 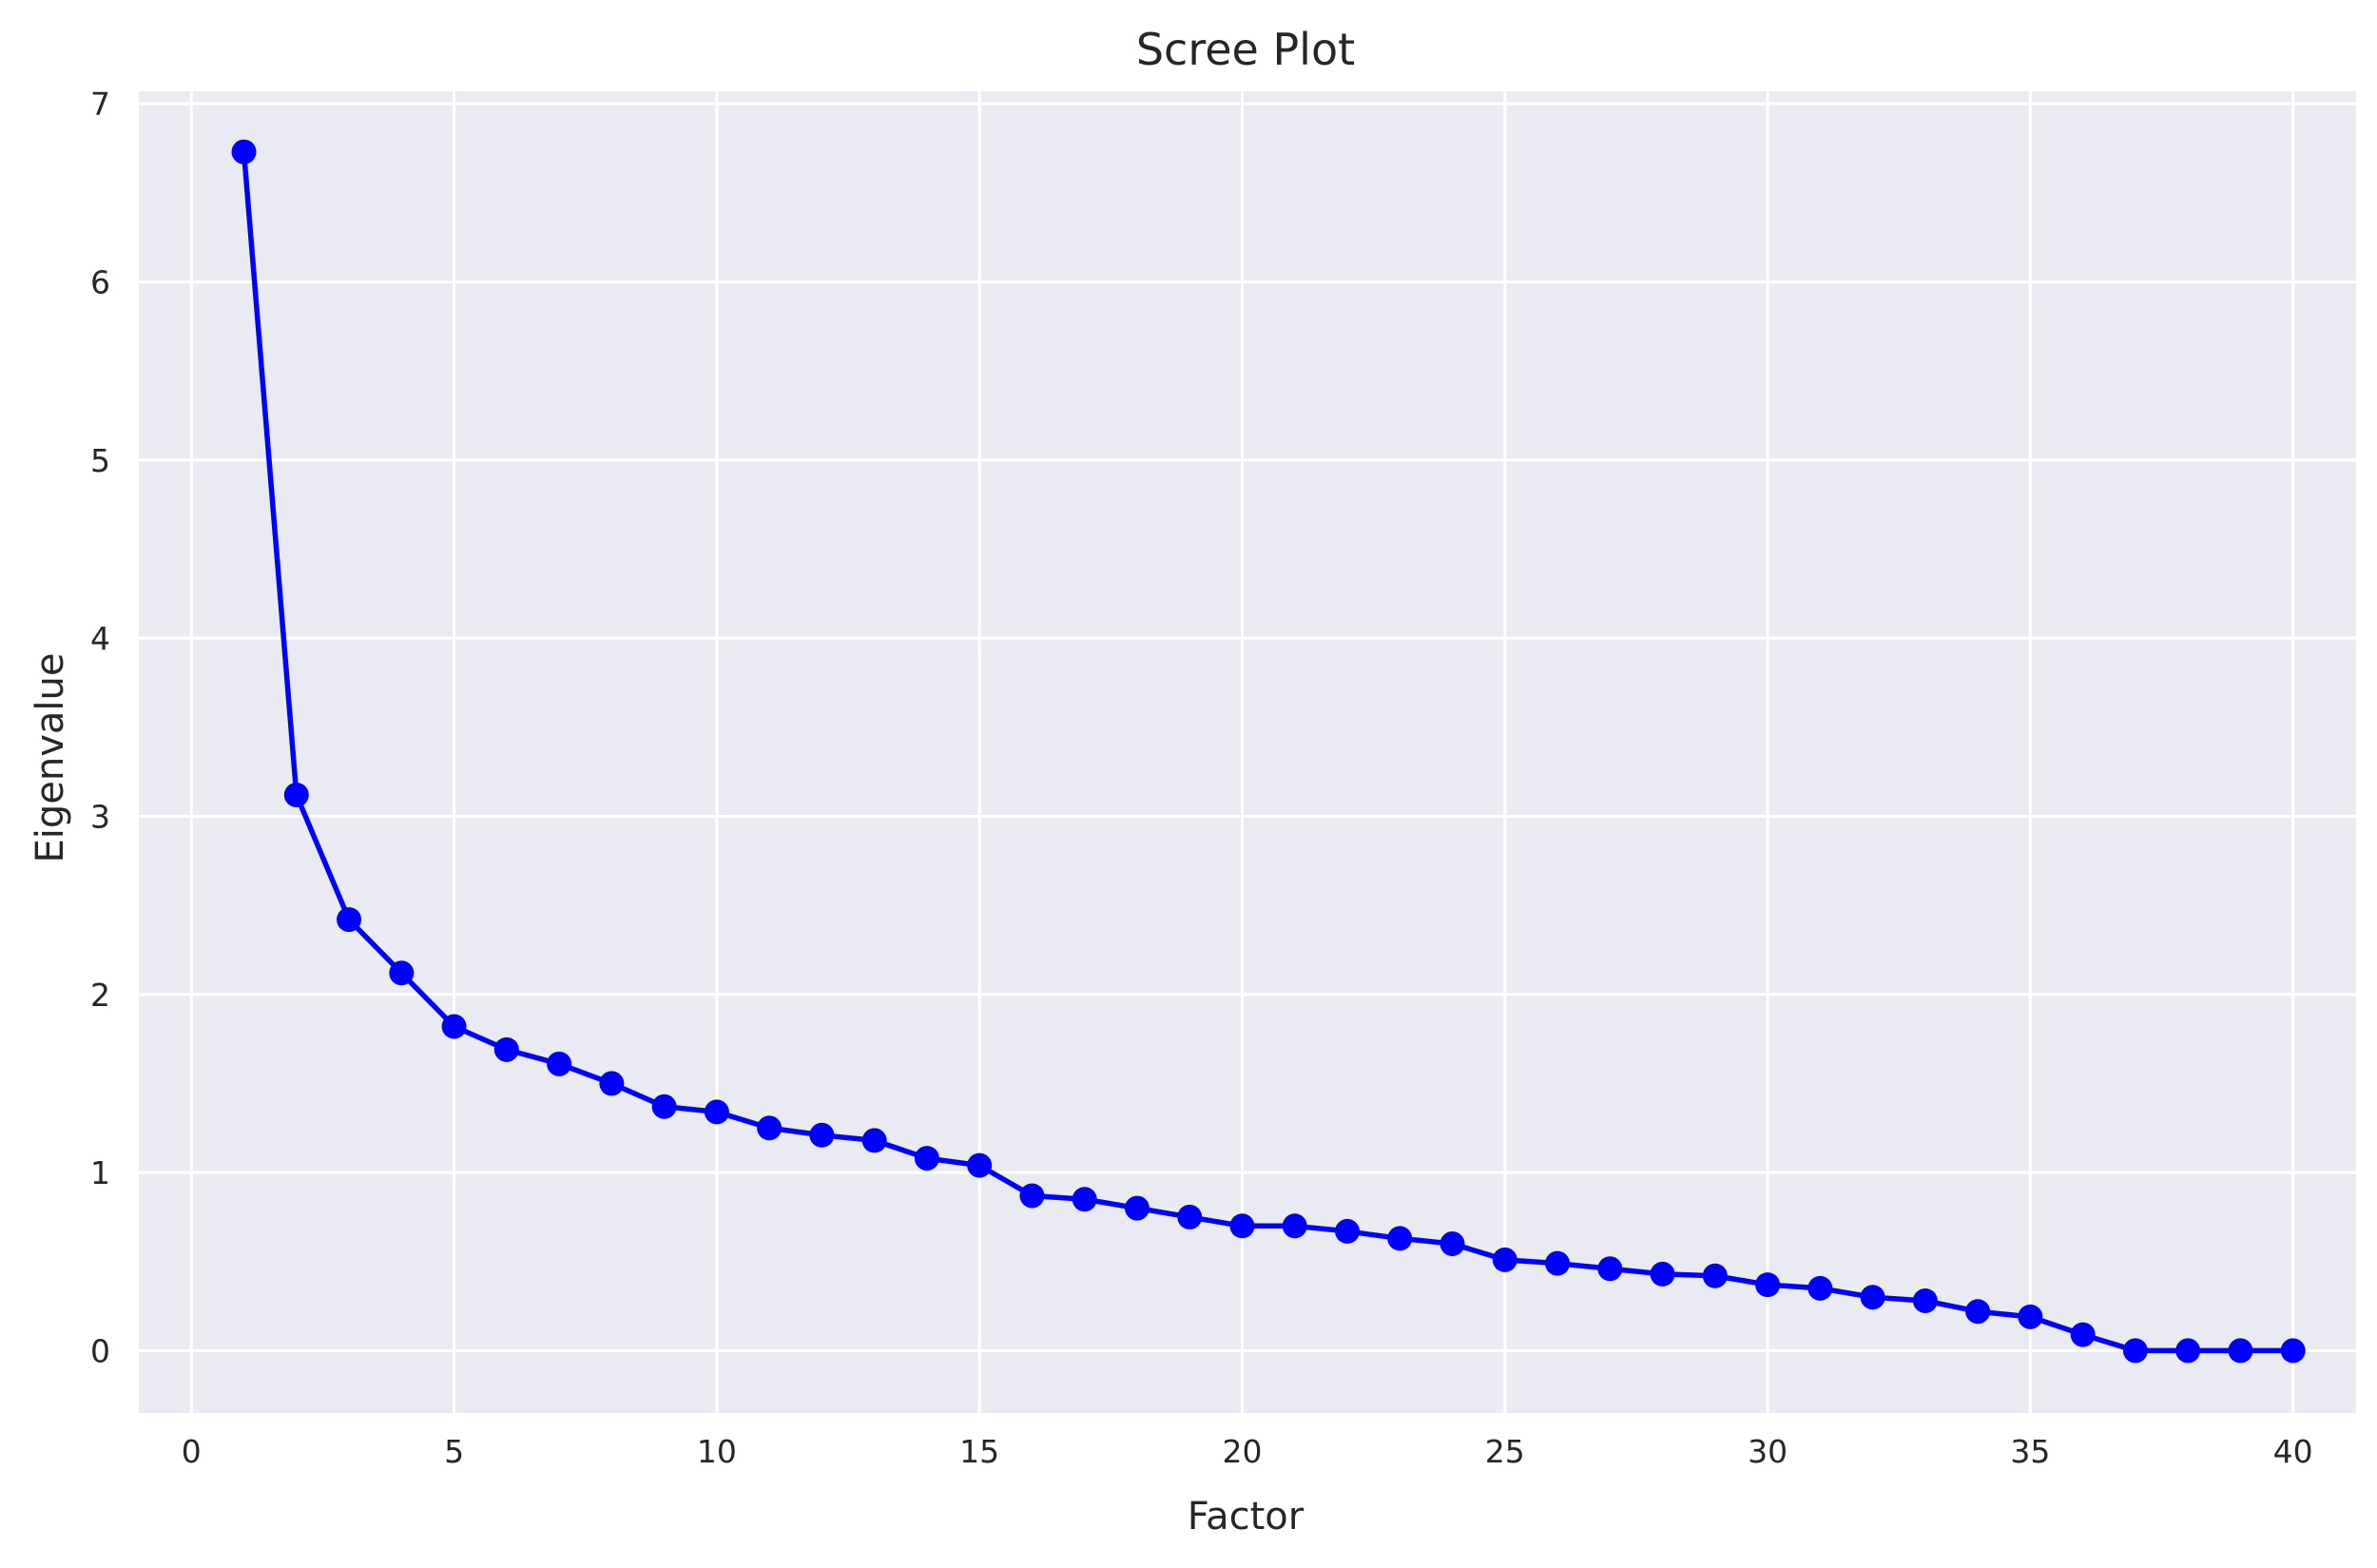 I want to click on x-axis-ticks: 0 5 10 15 20 25 30 35 40, so click(x=1247, y=1451).